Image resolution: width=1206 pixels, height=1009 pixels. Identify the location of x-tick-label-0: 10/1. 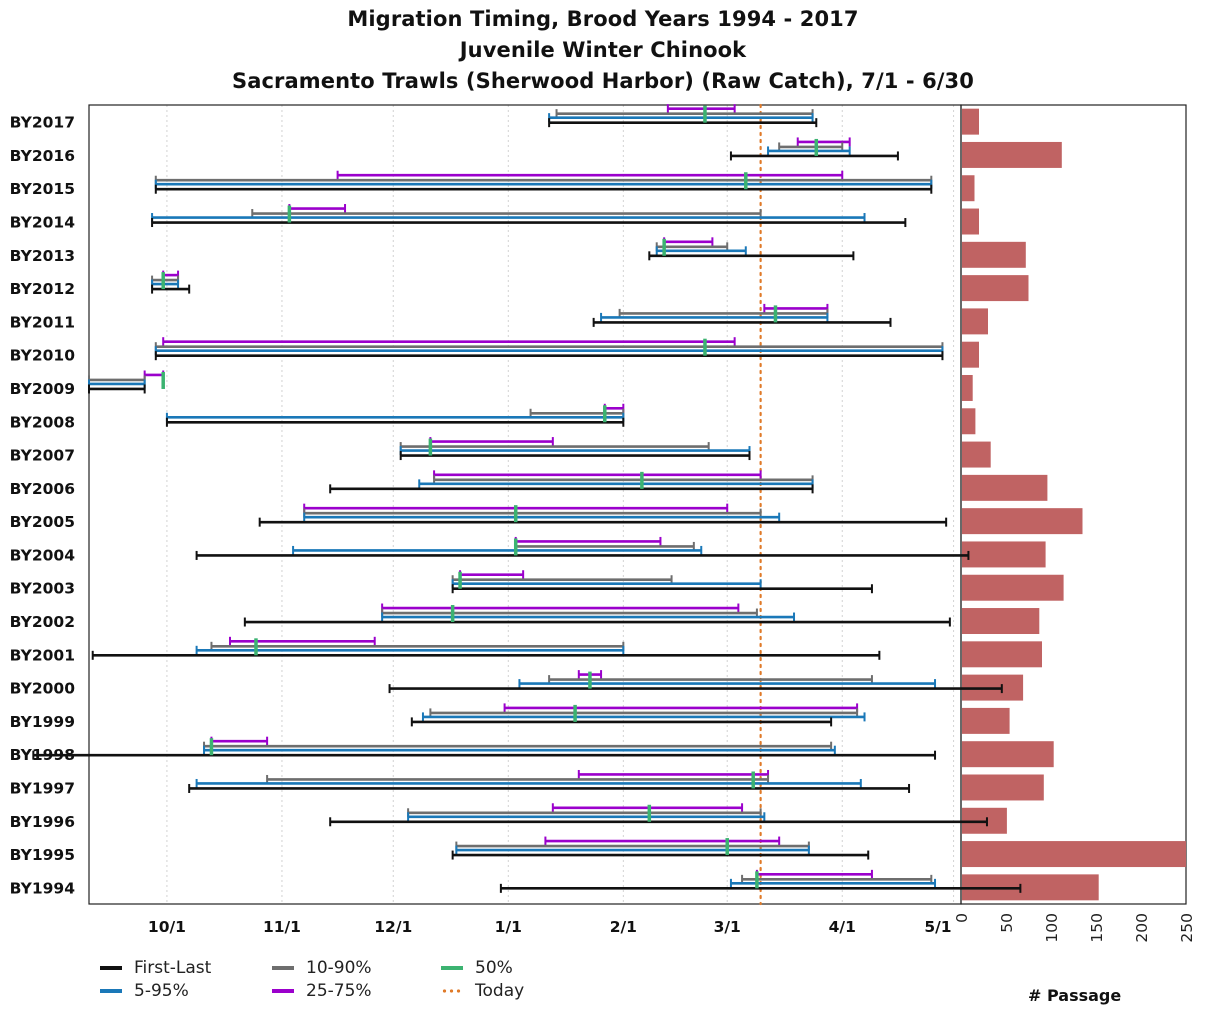
(167, 927).